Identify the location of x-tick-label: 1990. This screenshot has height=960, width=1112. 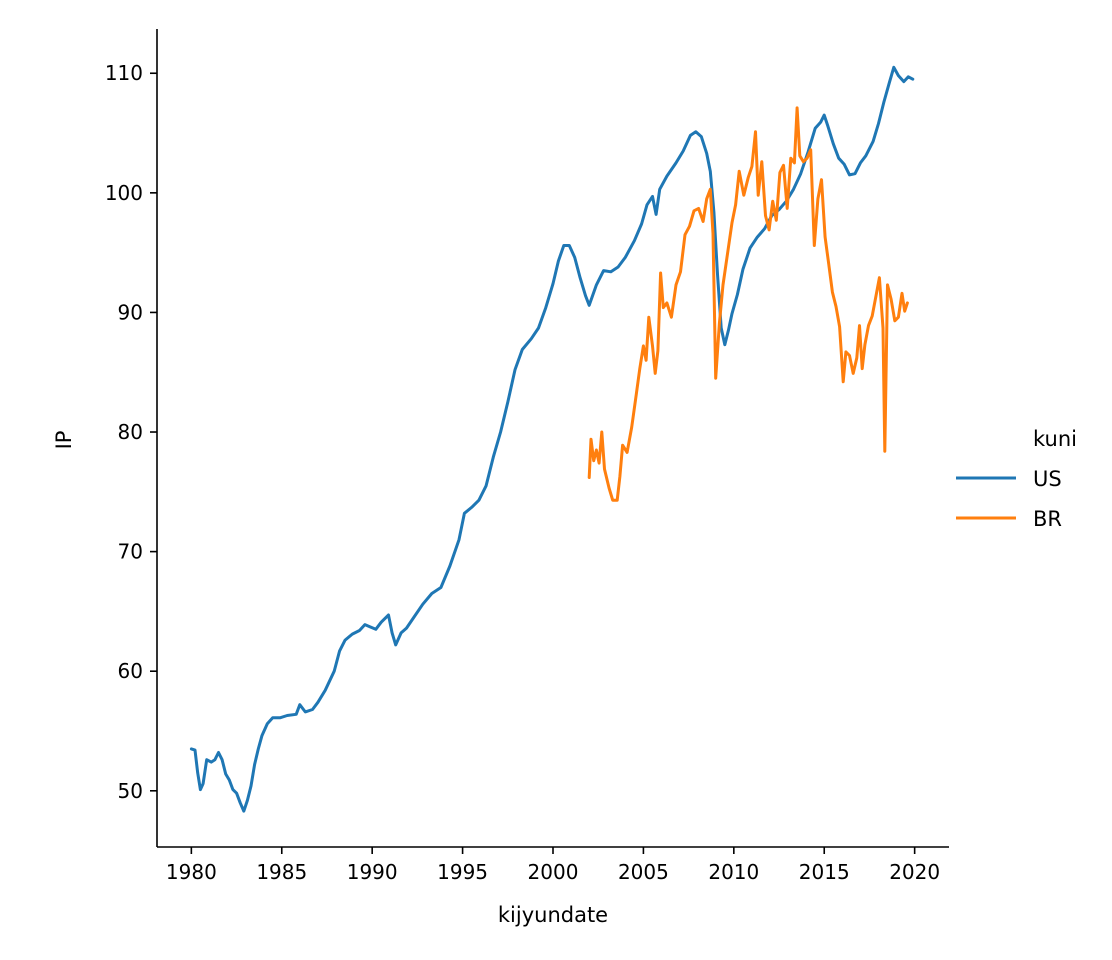
(372, 872).